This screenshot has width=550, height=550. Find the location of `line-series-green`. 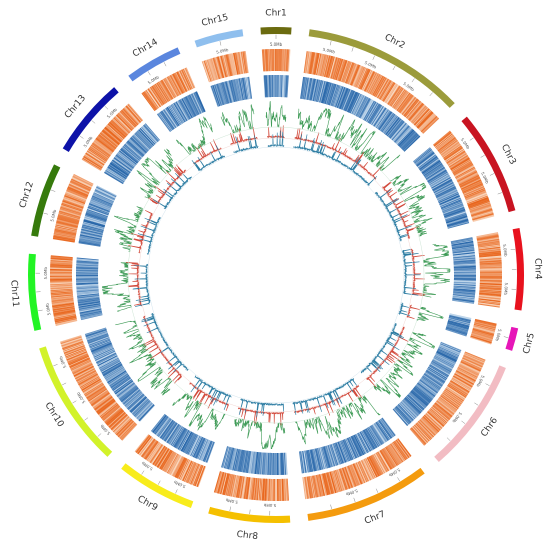

line-series-green is located at coordinates (199, 412).